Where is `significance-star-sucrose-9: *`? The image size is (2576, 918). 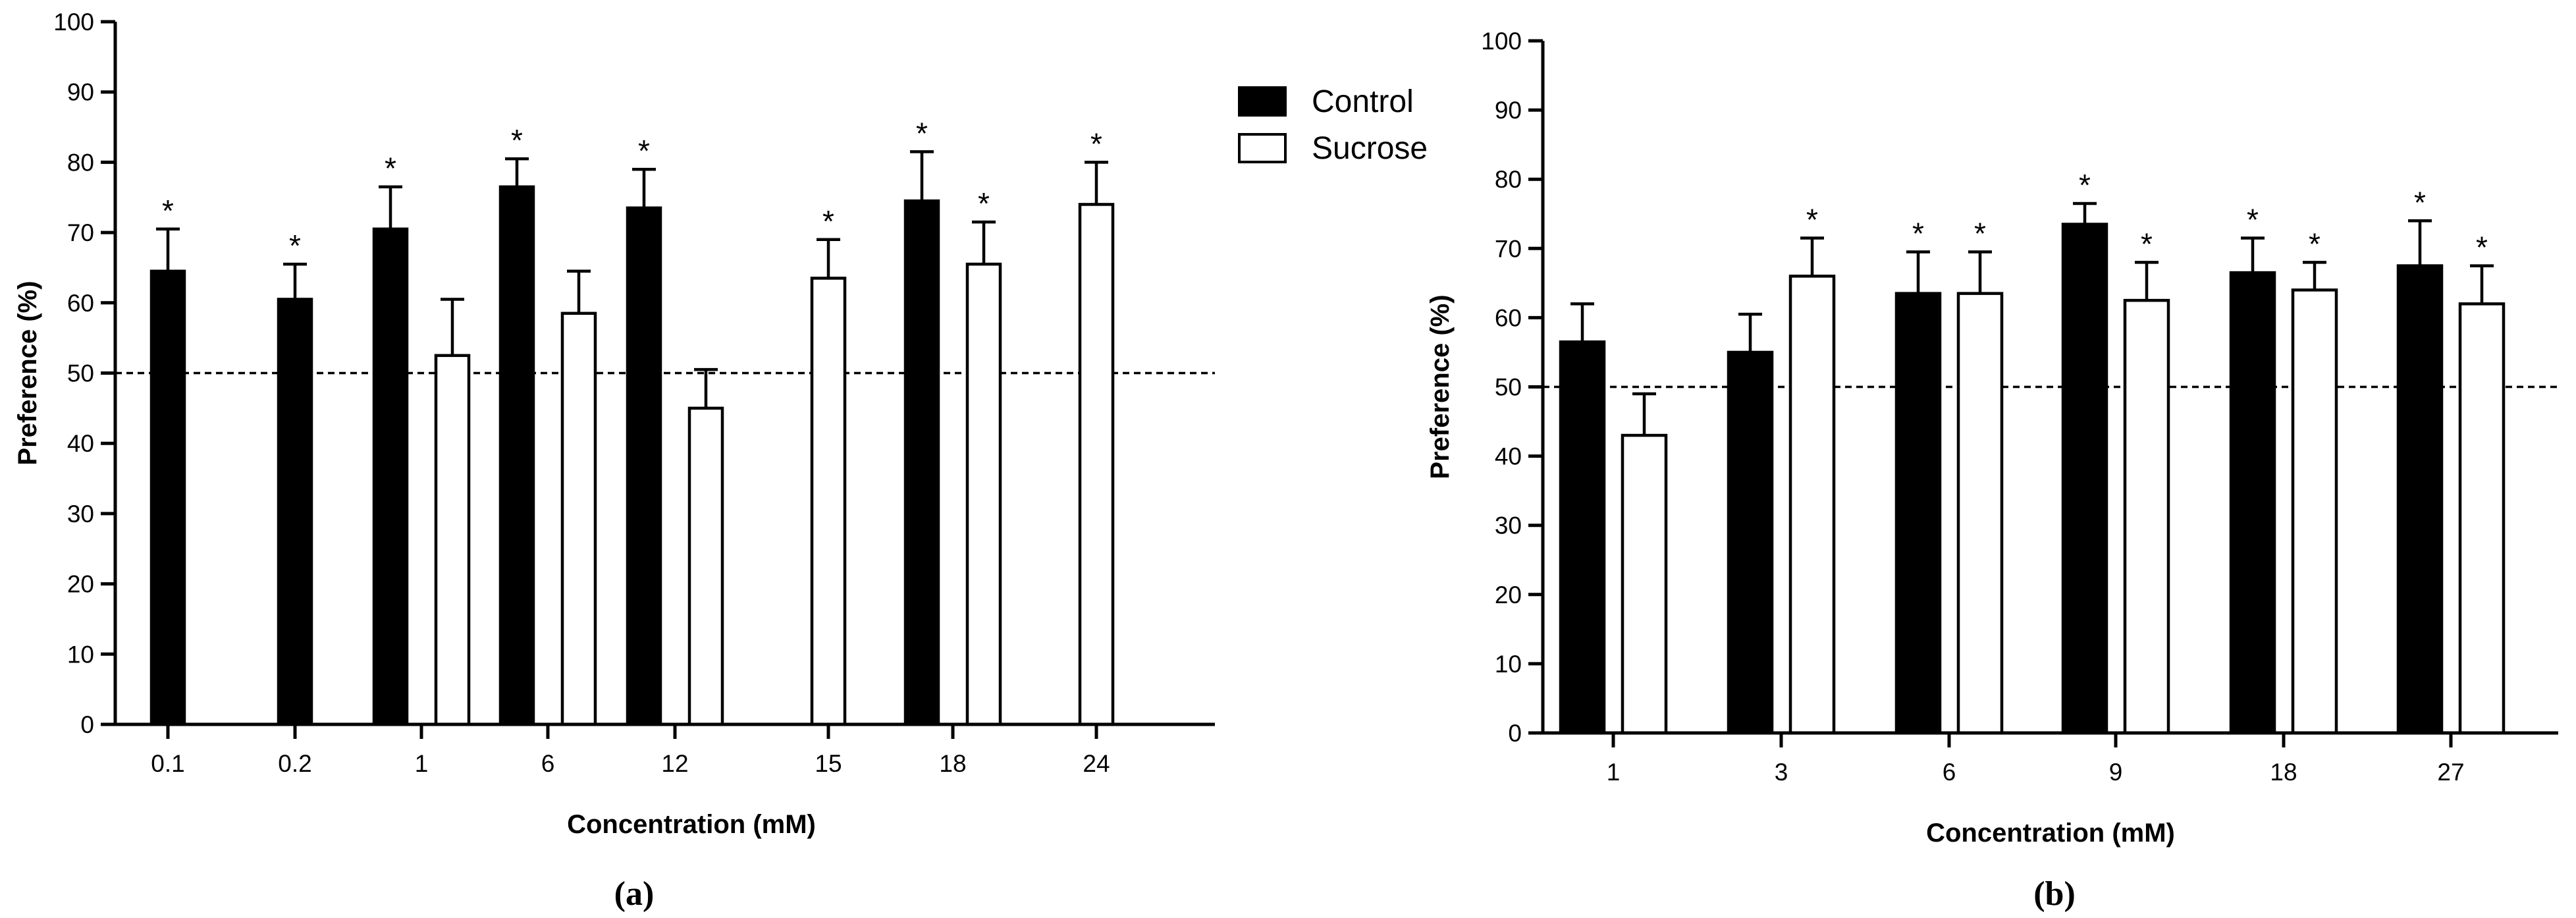
significance-star-sucrose-9: * is located at coordinates (2147, 244).